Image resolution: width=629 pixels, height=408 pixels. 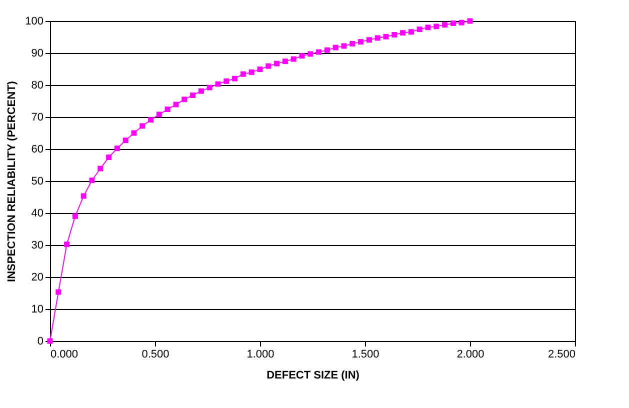 I want to click on y-tick-label: 10, so click(x=37, y=310).